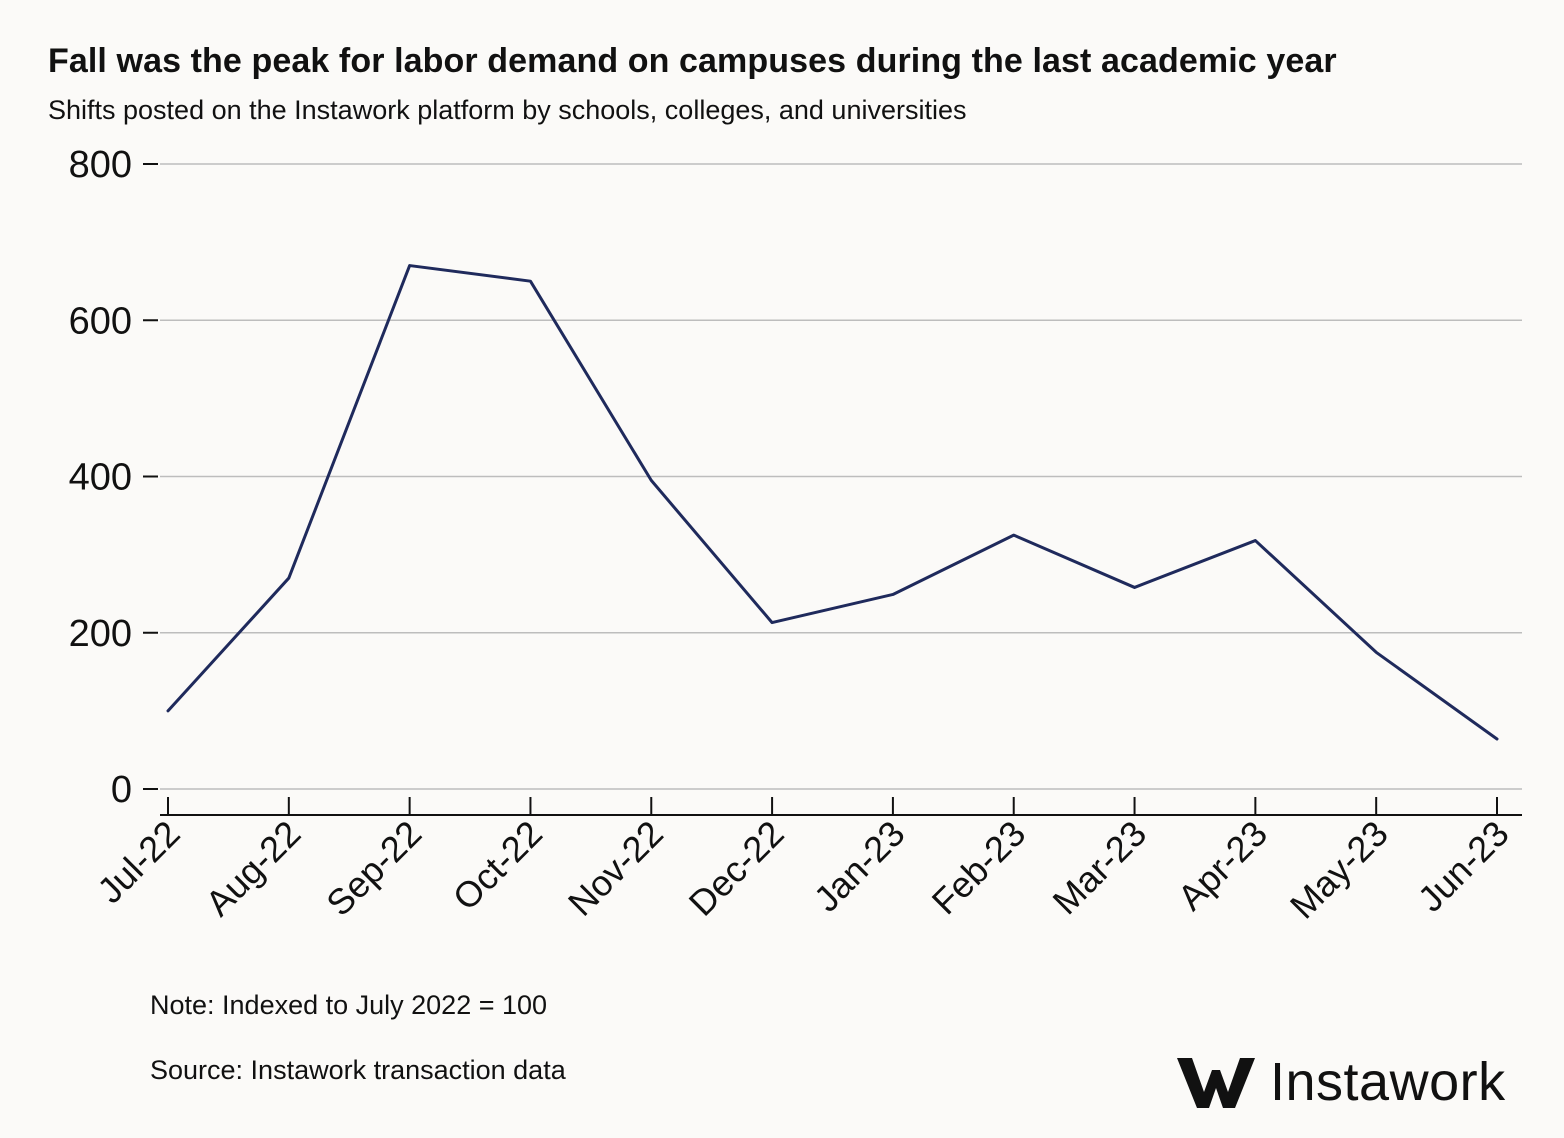  Describe the element at coordinates (358, 1070) in the screenshot. I see `chart-source: Source: Instawork transaction data` at that location.